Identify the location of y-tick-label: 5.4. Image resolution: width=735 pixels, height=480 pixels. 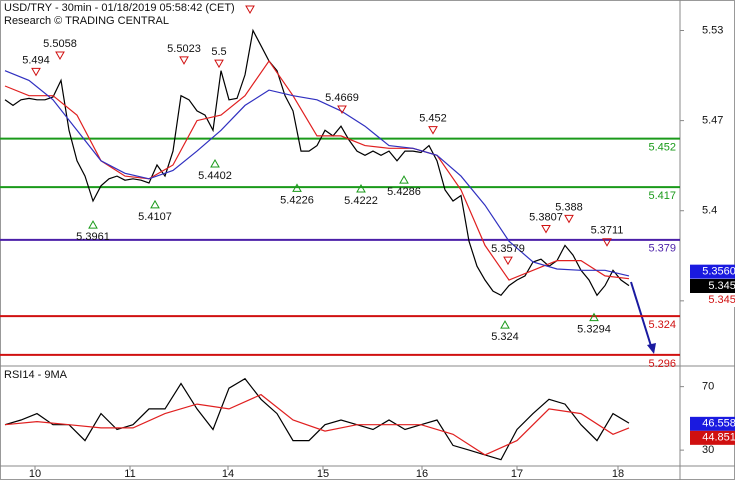
(709, 211).